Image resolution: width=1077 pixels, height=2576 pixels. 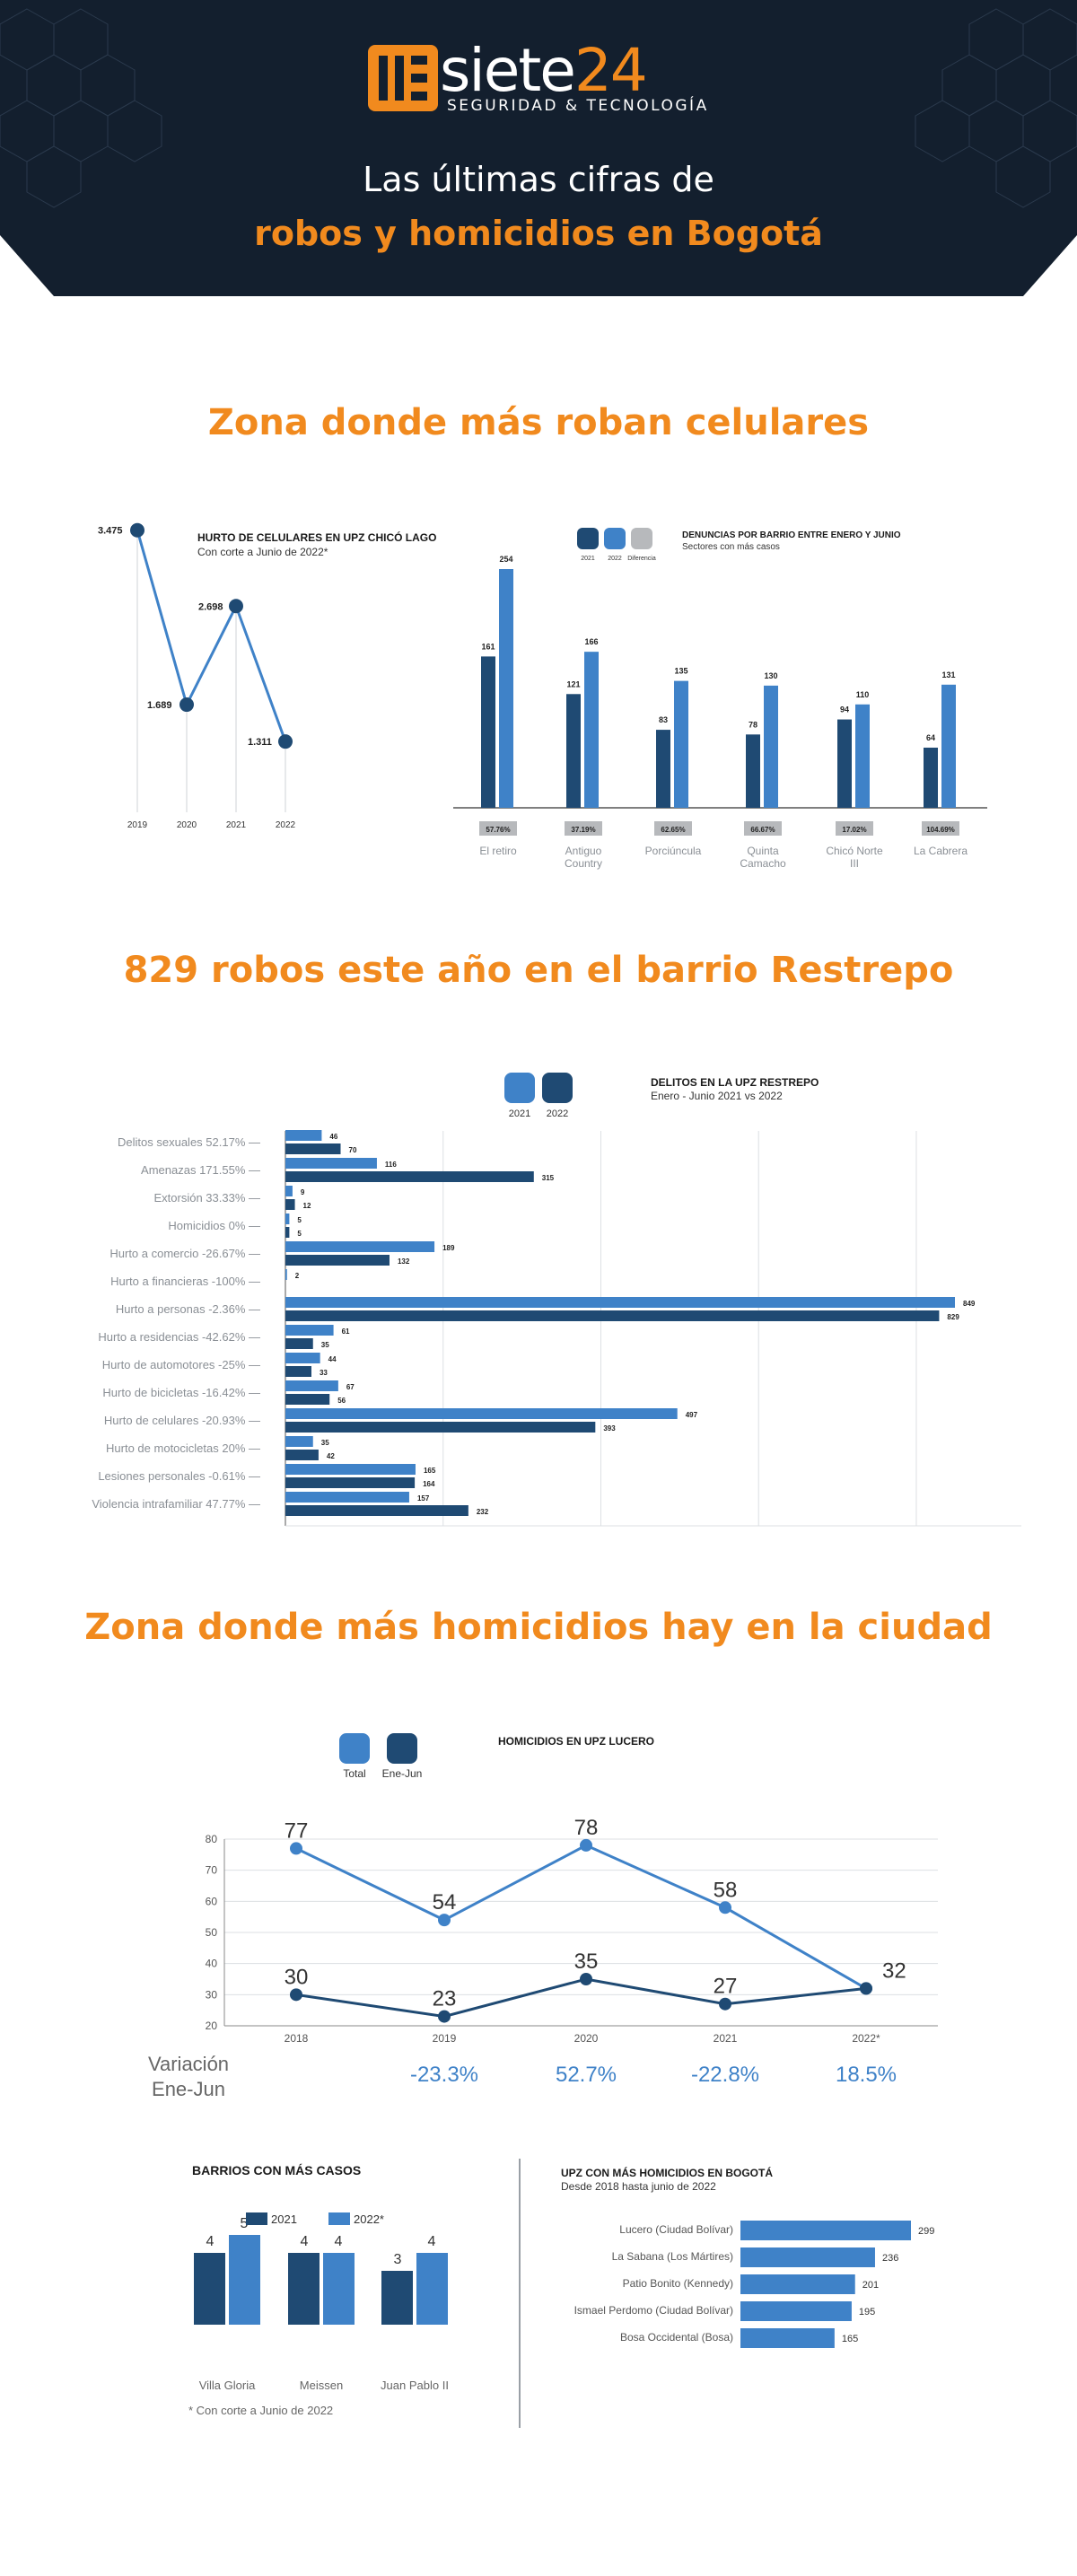 What do you see at coordinates (211, 636) in the screenshot?
I see `series-line` at bounding box center [211, 636].